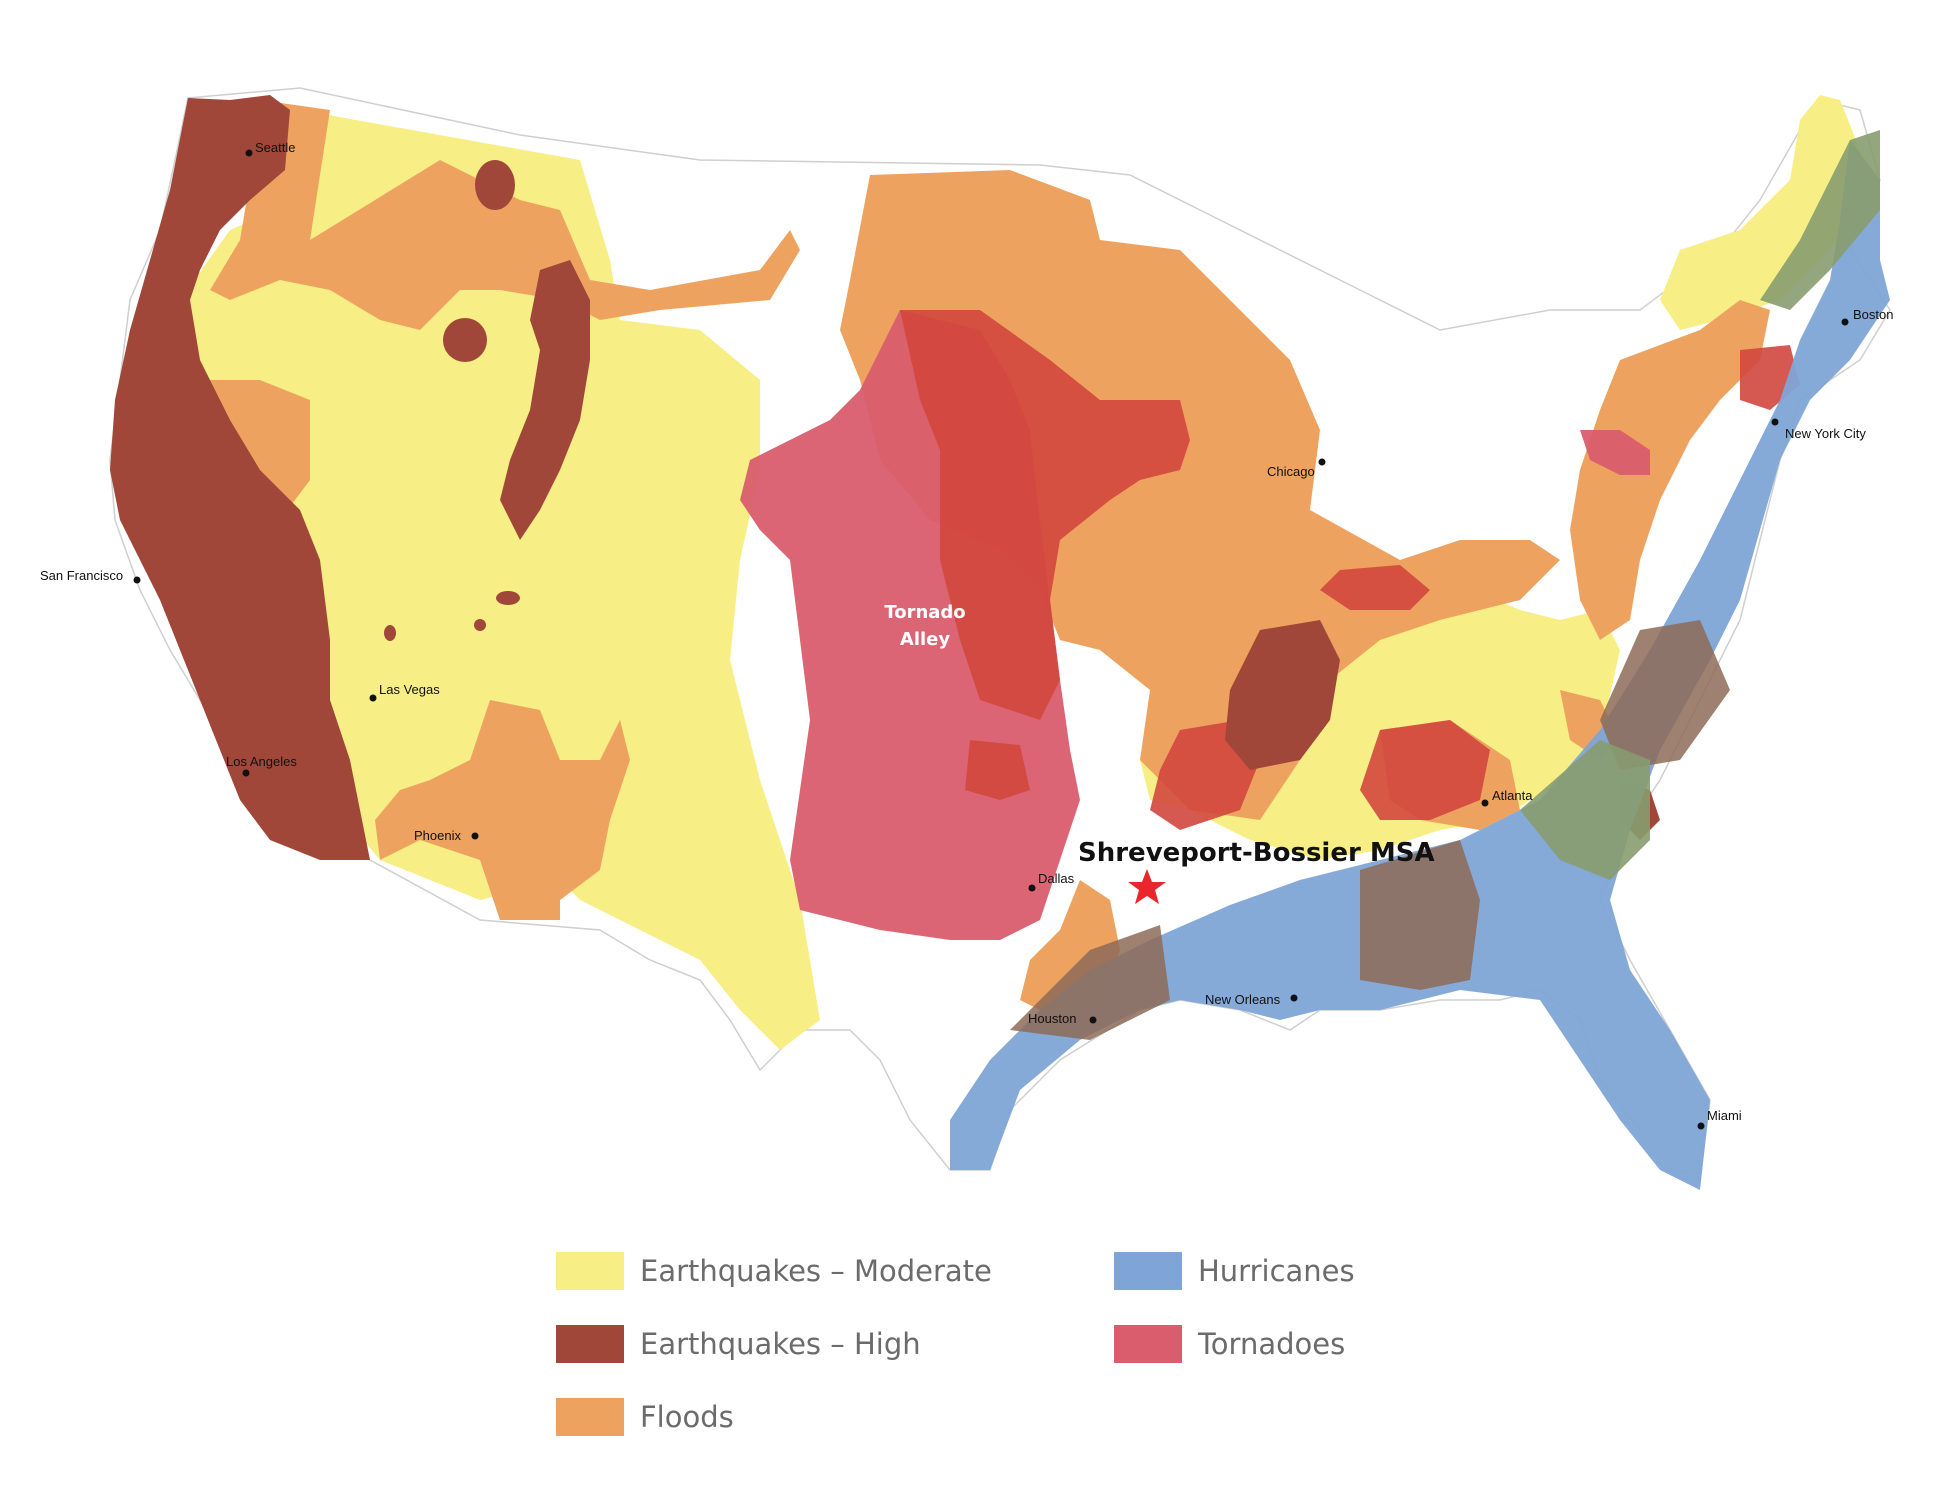 Image resolution: width=1950 pixels, height=1500 pixels. I want to click on svg-text: New Orleans, so click(1243, 999).